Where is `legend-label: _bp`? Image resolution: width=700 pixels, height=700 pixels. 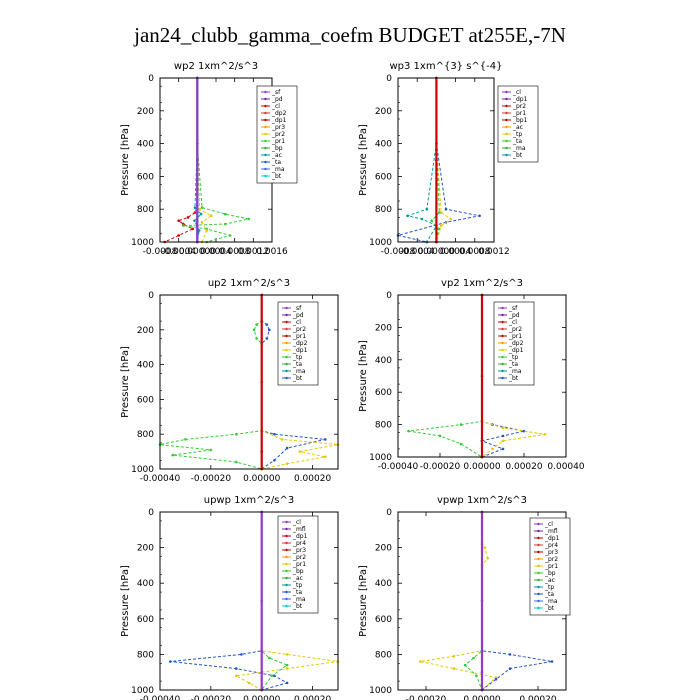
legend-label: _bp is located at coordinates (277, 148).